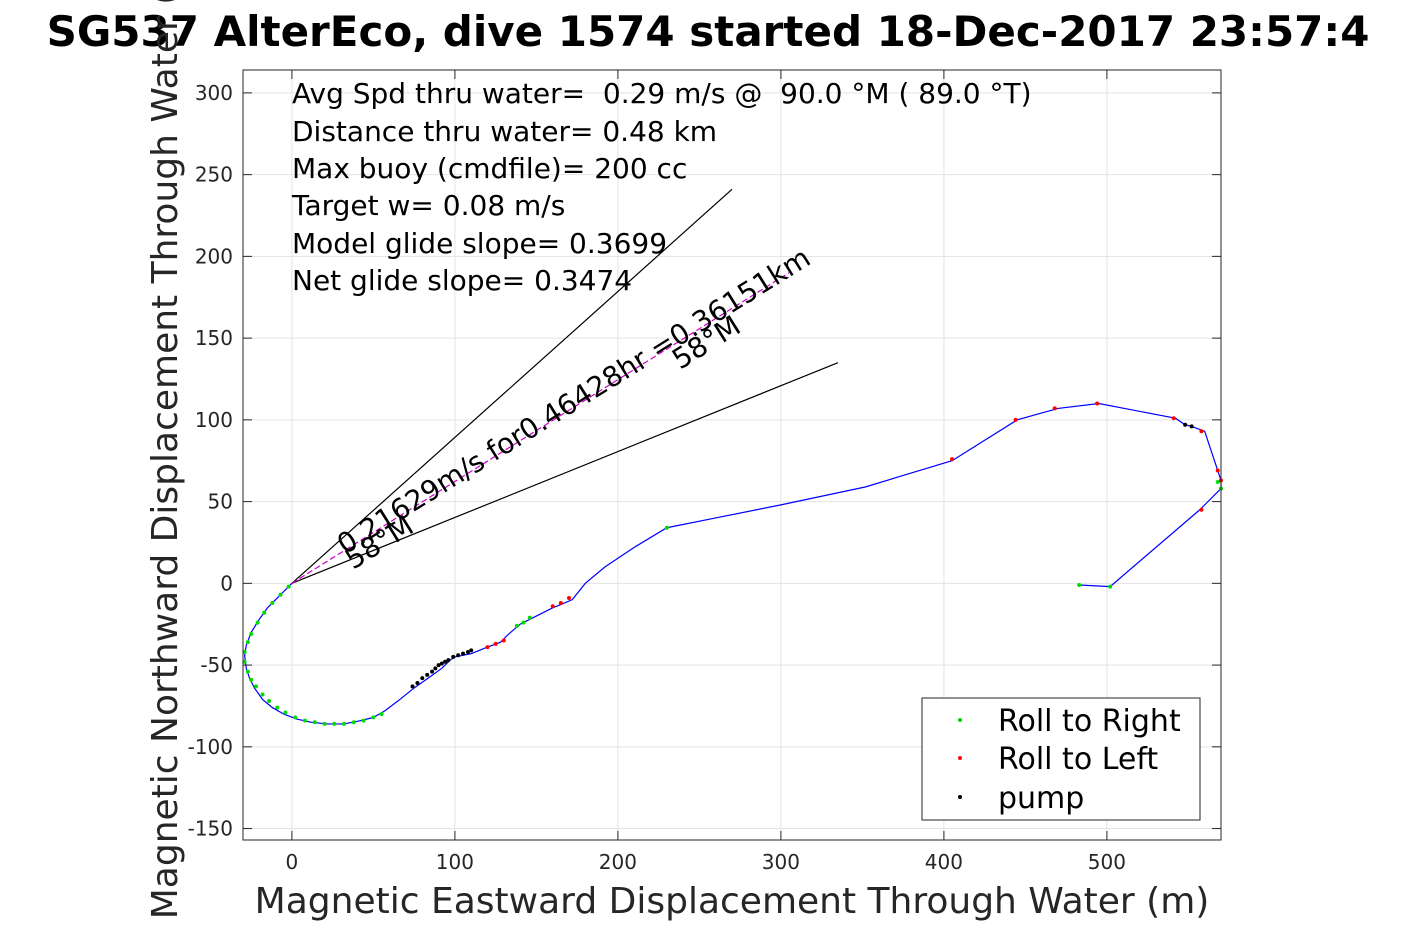 The width and height of the screenshot is (1417, 945). Describe the element at coordinates (960, 797) in the screenshot. I see `legend-marker-pump` at that location.